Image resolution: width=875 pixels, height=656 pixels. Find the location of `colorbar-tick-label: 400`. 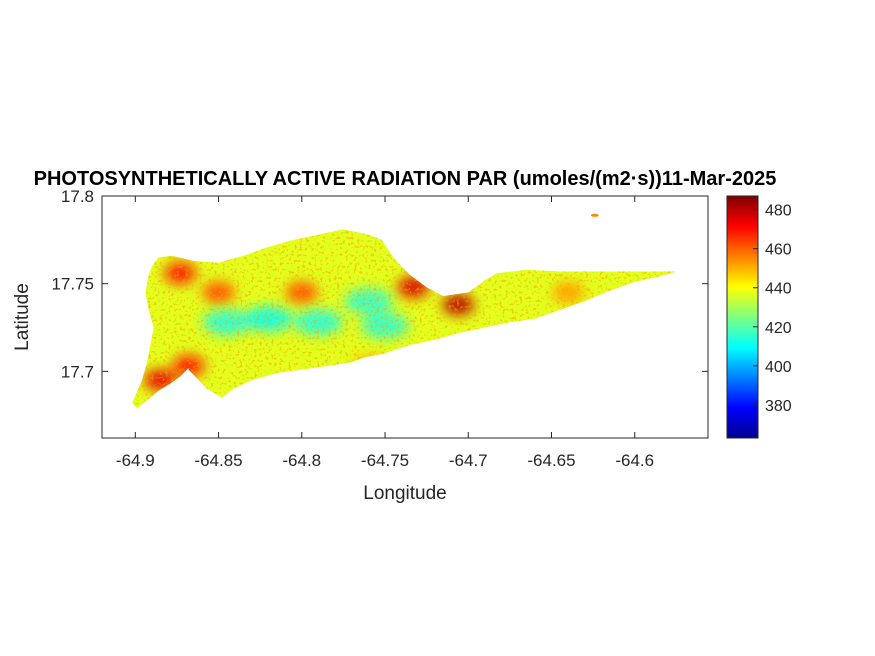

colorbar-tick-label: 400 is located at coordinates (778, 367).